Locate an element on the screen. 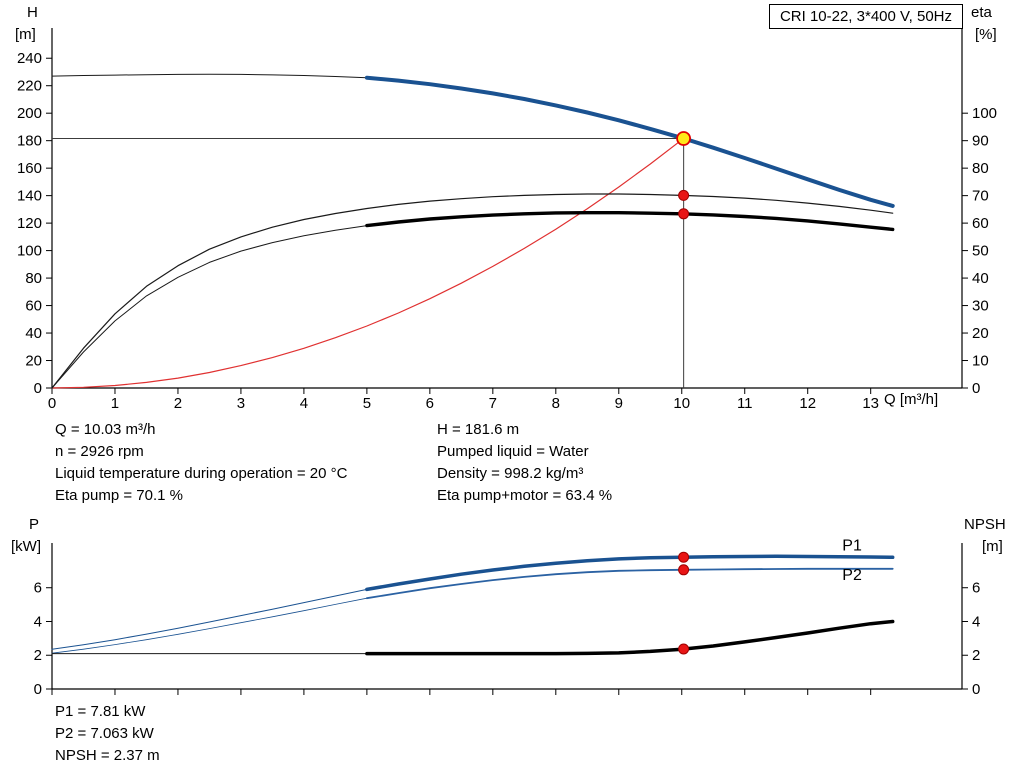 This screenshot has height=781, width=1024. eta-pump-motor-curve is located at coordinates (630, 221).